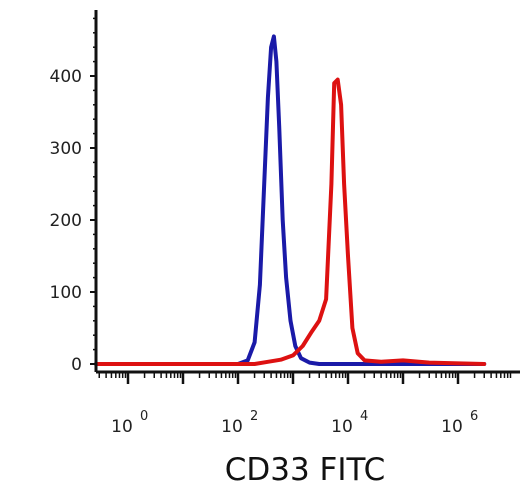 The height and width of the screenshot is (495, 520). Describe the element at coordinates (364, 416) in the screenshot. I see `x-tick-exponent: 4` at that location.